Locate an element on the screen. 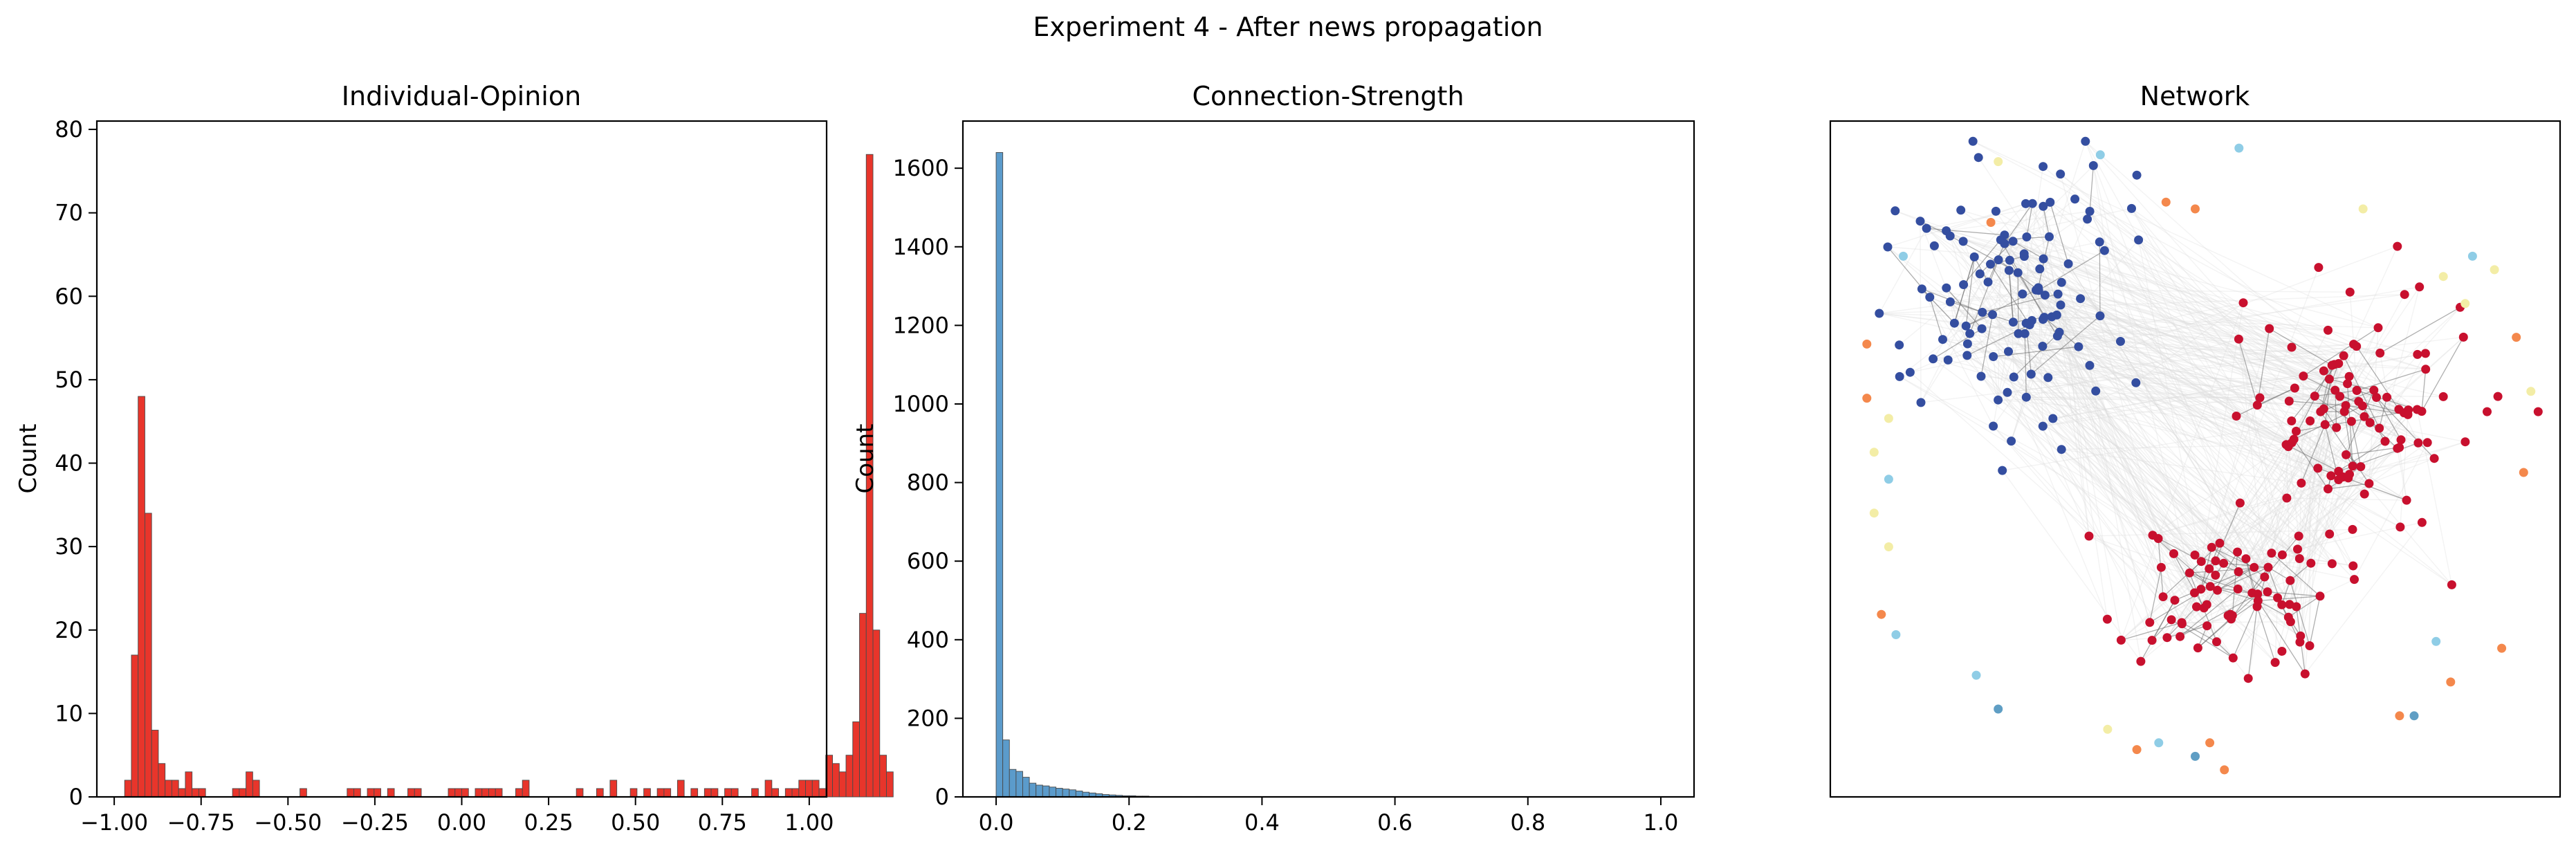  opinion-y-tick-label: 0 is located at coordinates (76, 797).